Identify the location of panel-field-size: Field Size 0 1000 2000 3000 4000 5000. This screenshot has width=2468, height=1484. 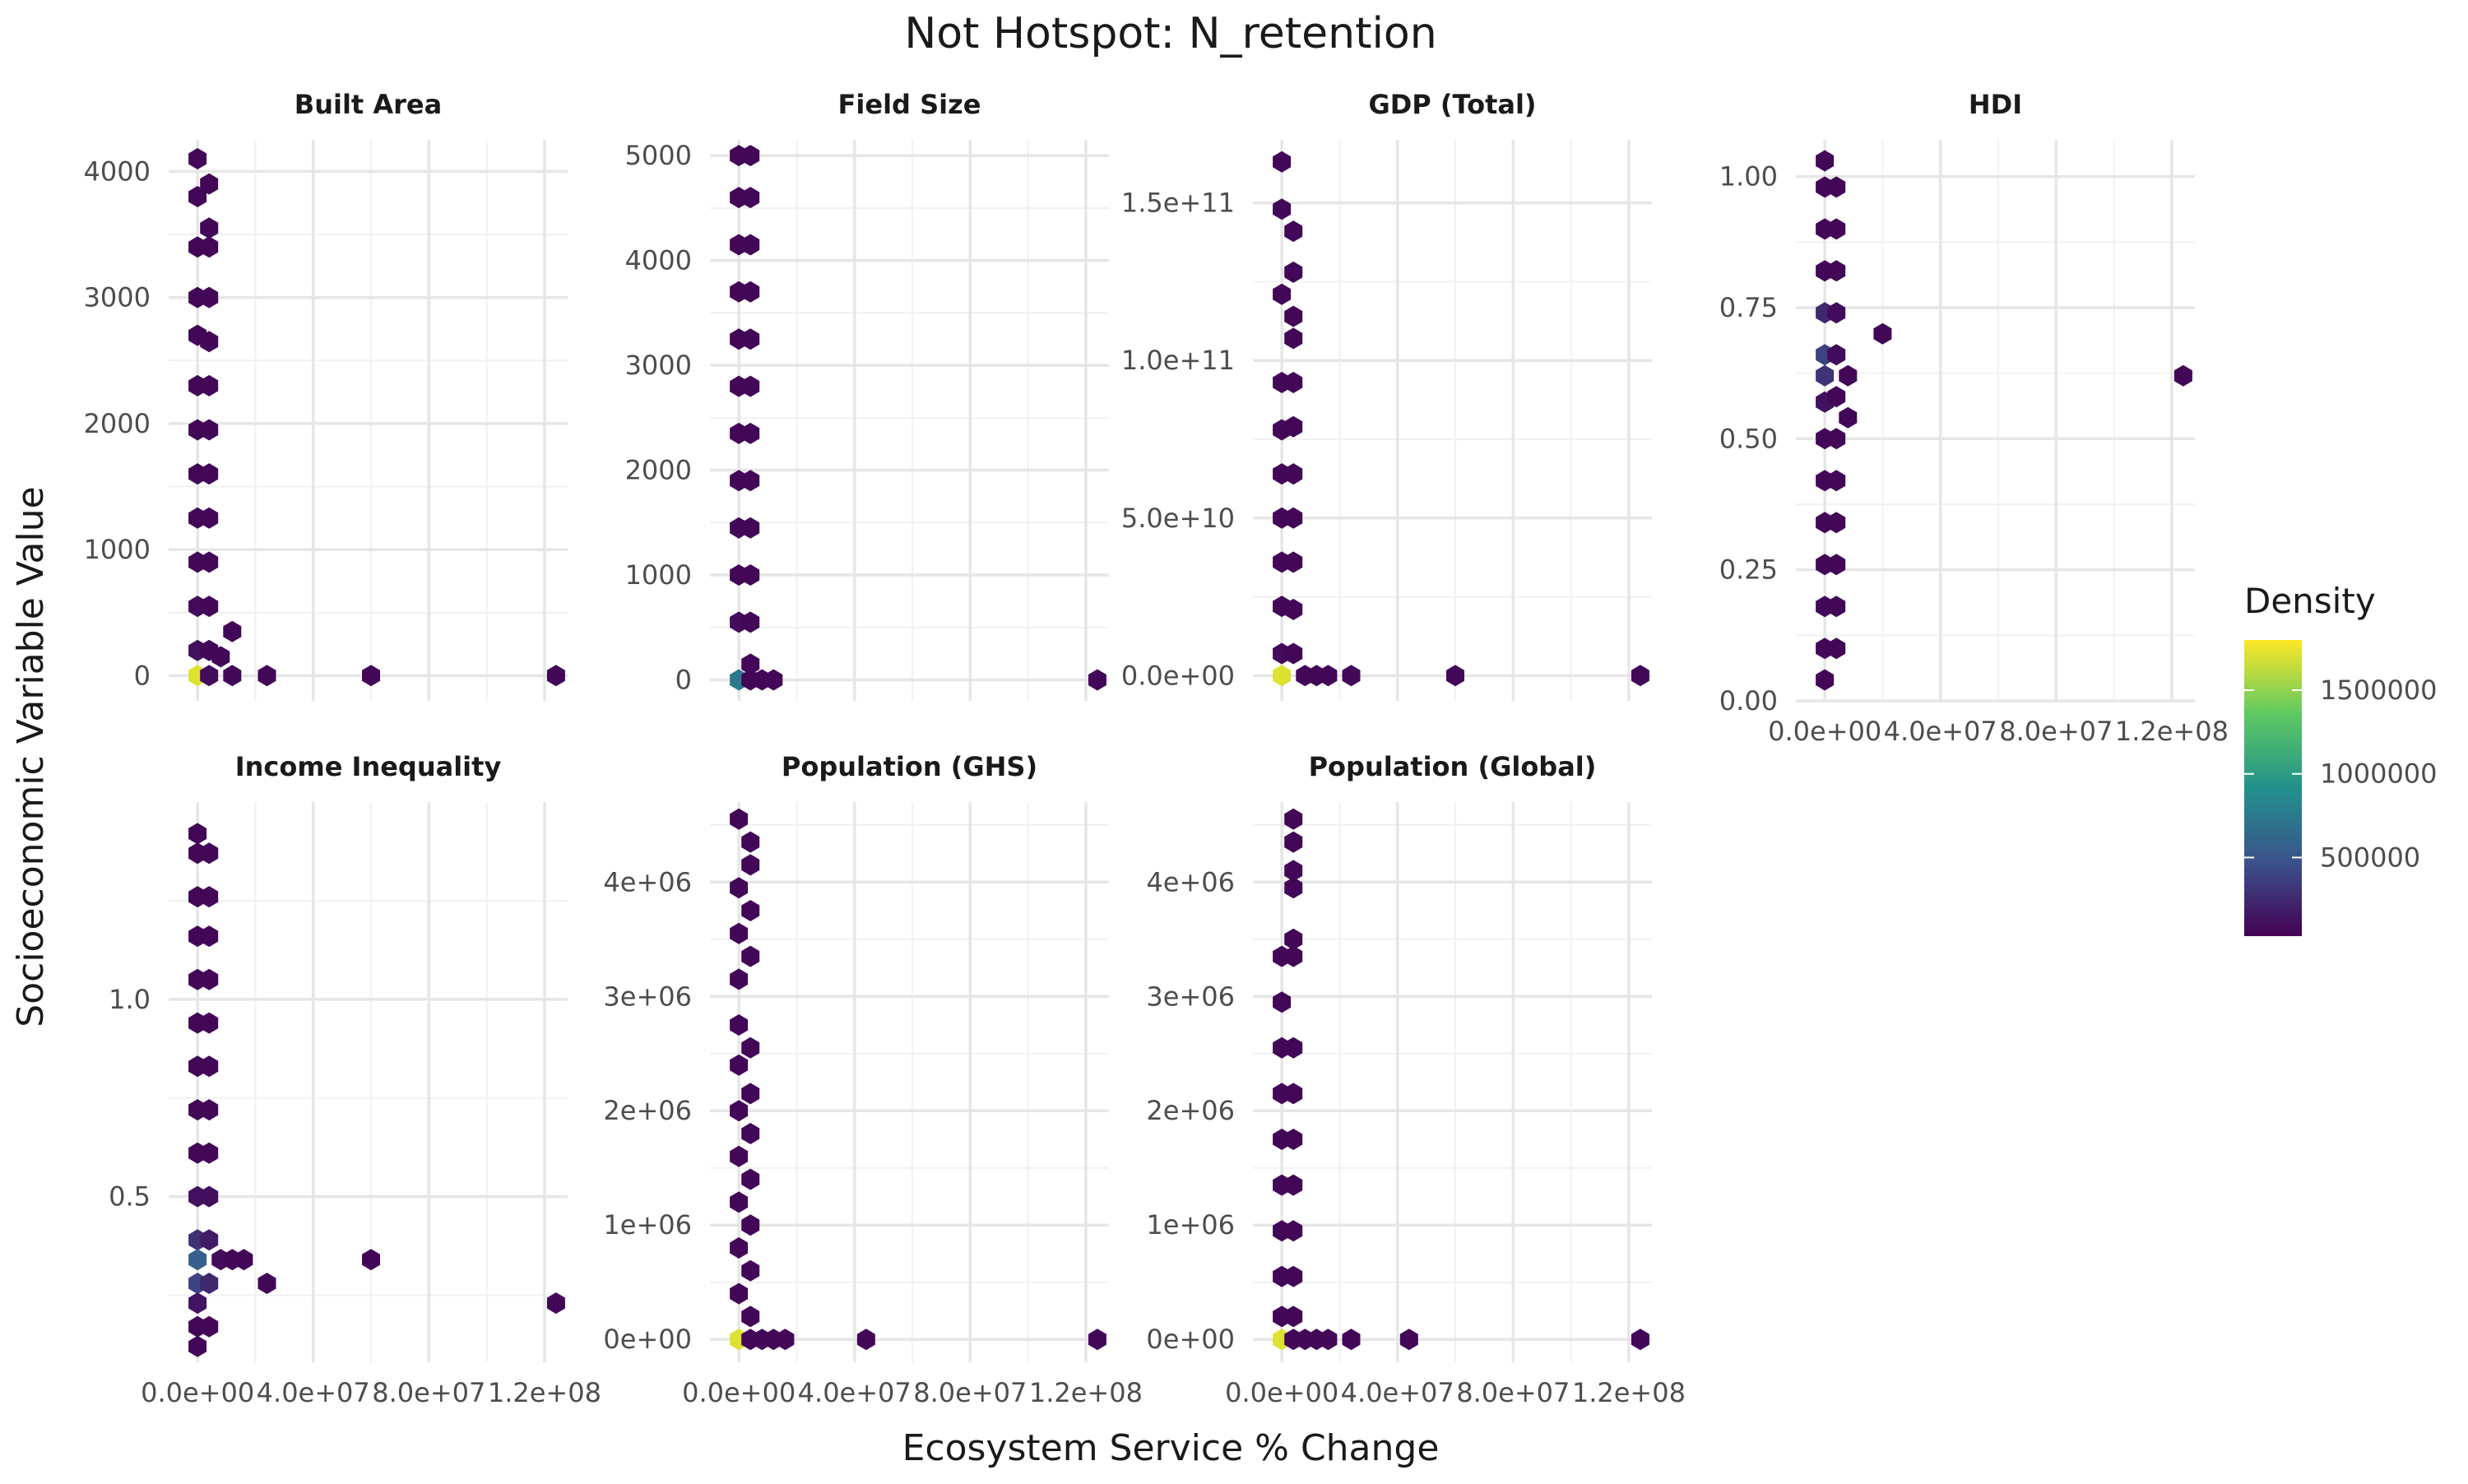
(867, 395).